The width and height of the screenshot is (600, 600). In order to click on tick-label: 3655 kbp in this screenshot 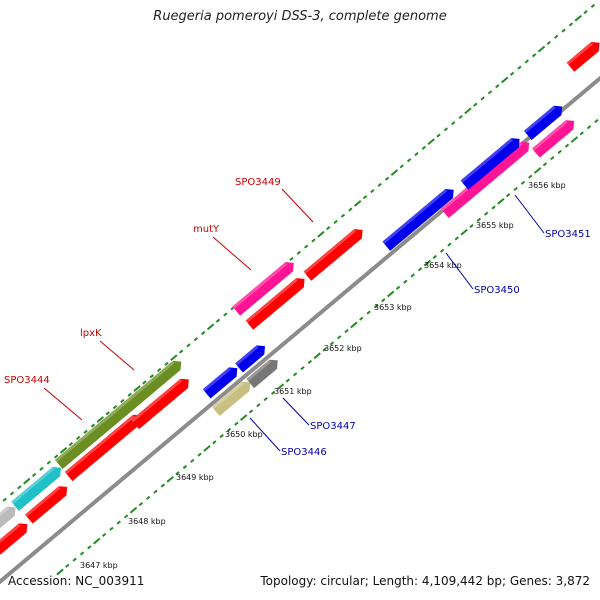, I will do `click(495, 225)`.